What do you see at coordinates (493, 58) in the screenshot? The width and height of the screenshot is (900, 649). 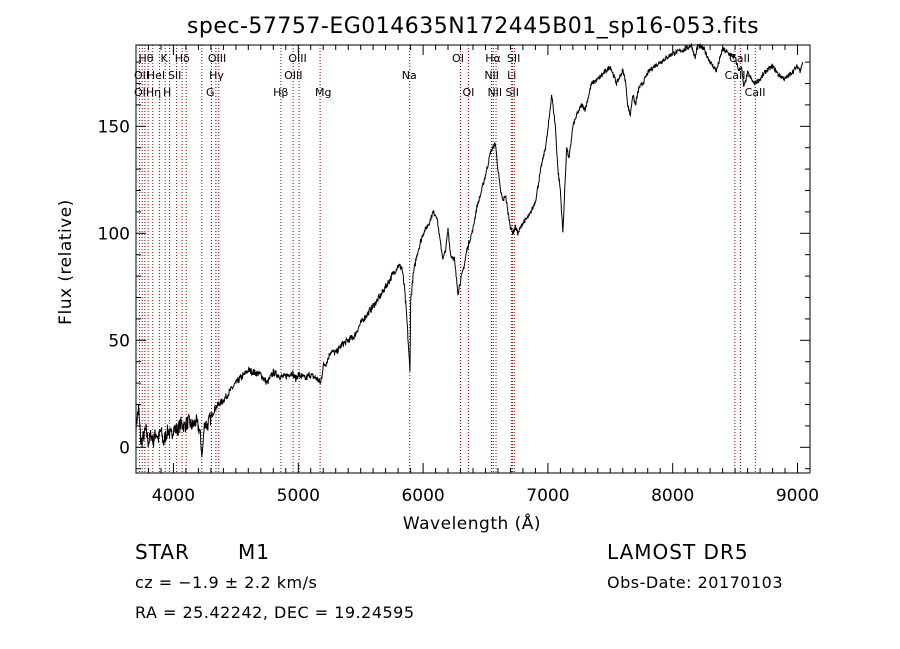 I see `line-label-6: Hα` at bounding box center [493, 58].